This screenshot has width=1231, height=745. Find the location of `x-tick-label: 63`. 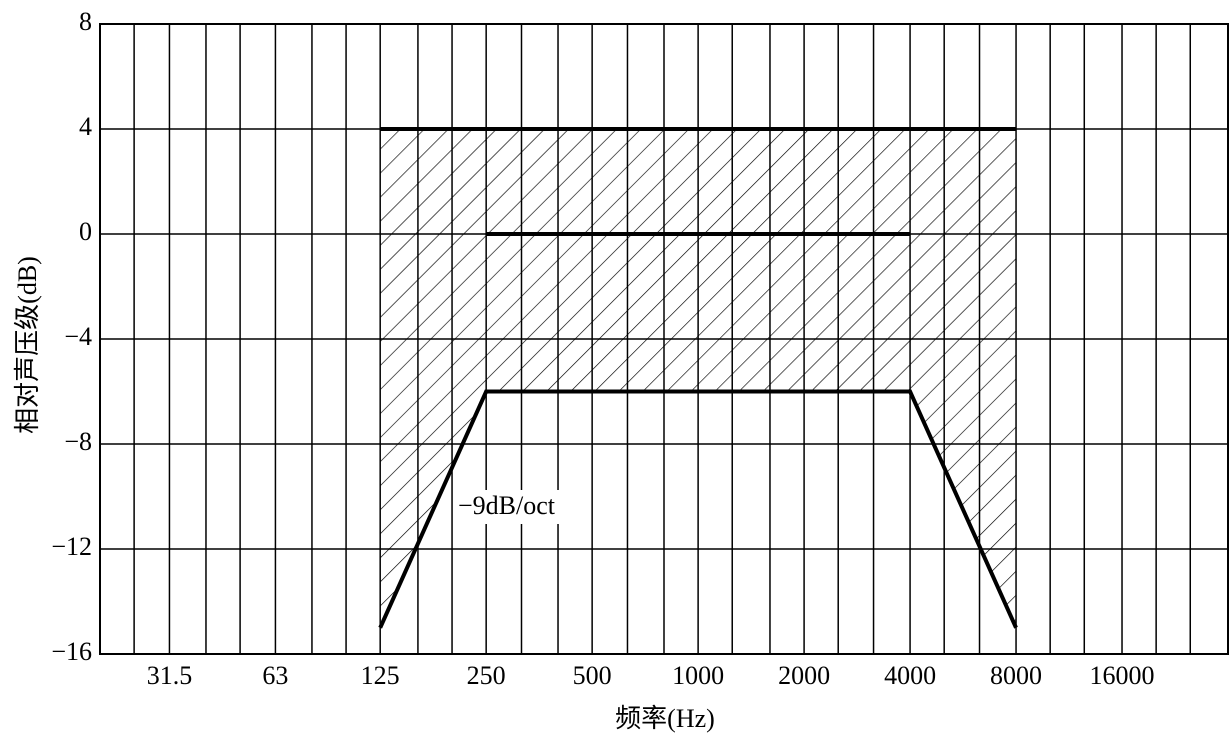

x-tick-label: 63 is located at coordinates (275, 675).